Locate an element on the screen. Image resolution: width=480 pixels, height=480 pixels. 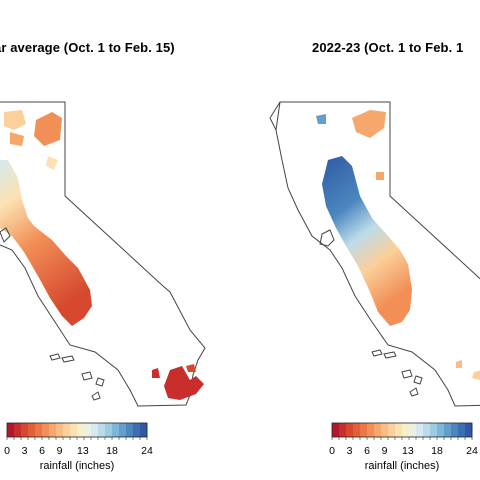
channel-islands-left is located at coordinates (77, 377).